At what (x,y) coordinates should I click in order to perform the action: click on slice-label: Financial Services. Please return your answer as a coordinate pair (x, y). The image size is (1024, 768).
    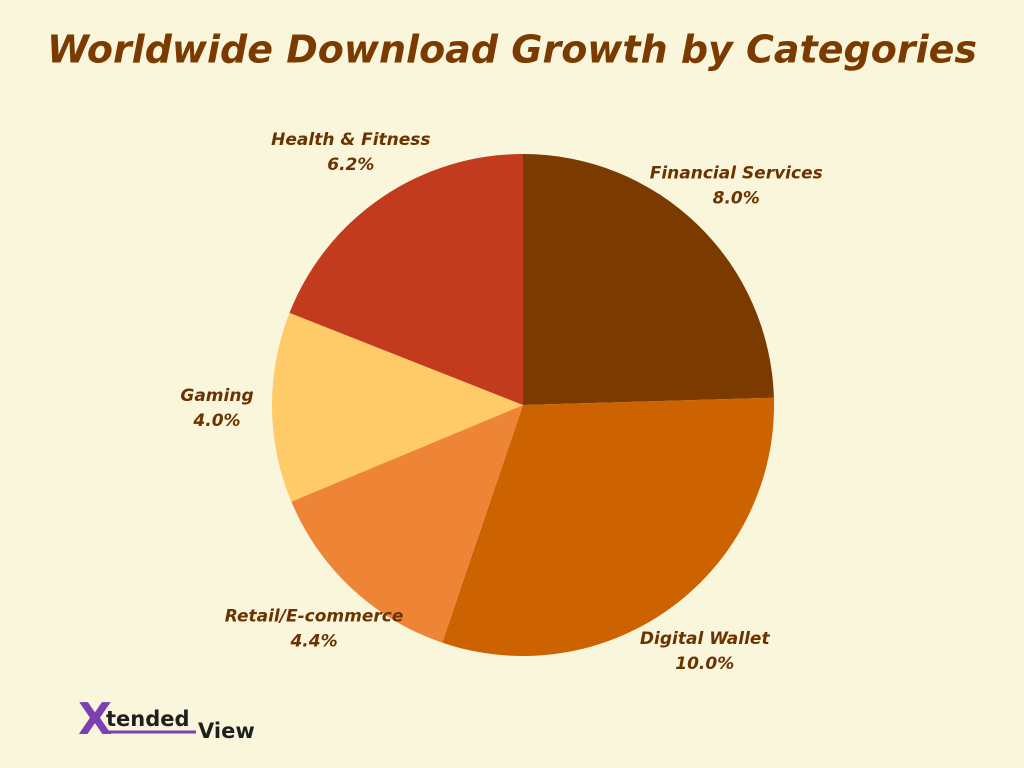
    Looking at the image, I should click on (736, 174).